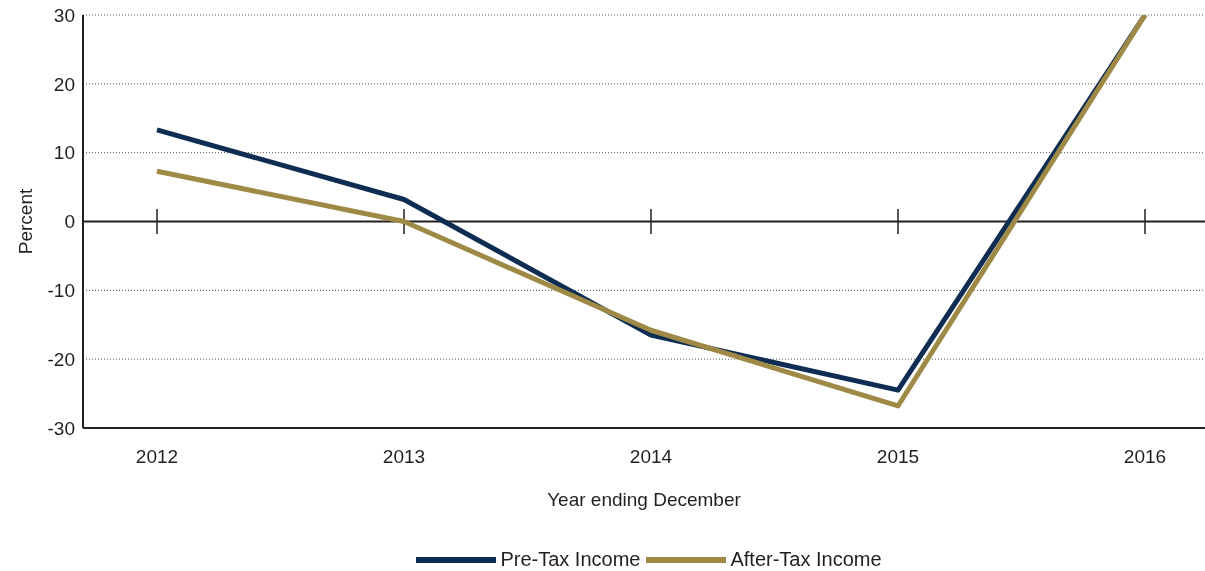 The width and height of the screenshot is (1205, 571). What do you see at coordinates (1145, 457) in the screenshot?
I see `x-tick-label: 2016` at bounding box center [1145, 457].